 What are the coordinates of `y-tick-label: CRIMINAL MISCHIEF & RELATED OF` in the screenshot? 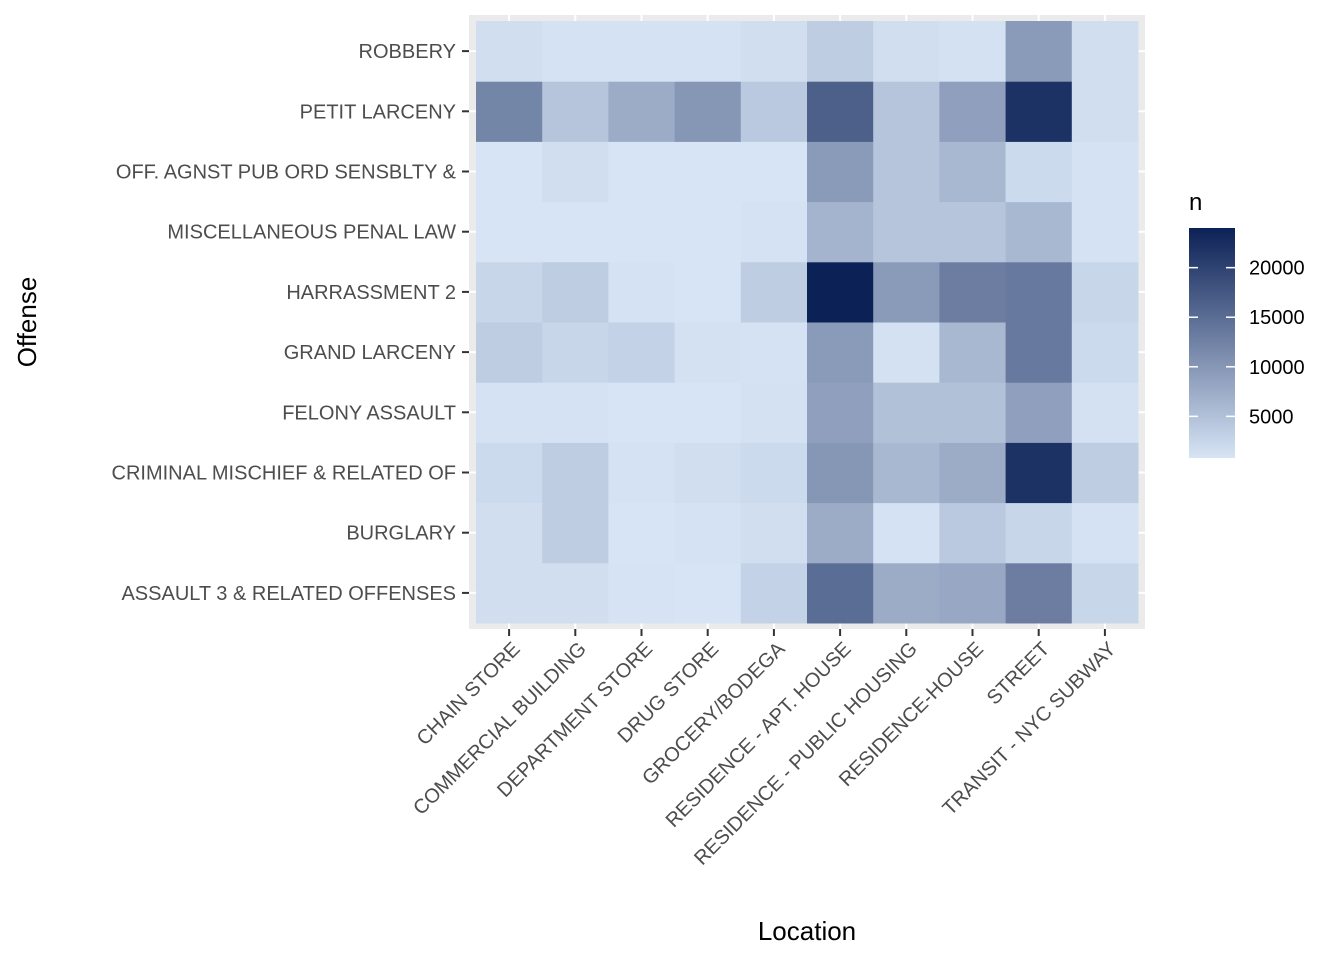 It's located at (284, 474).